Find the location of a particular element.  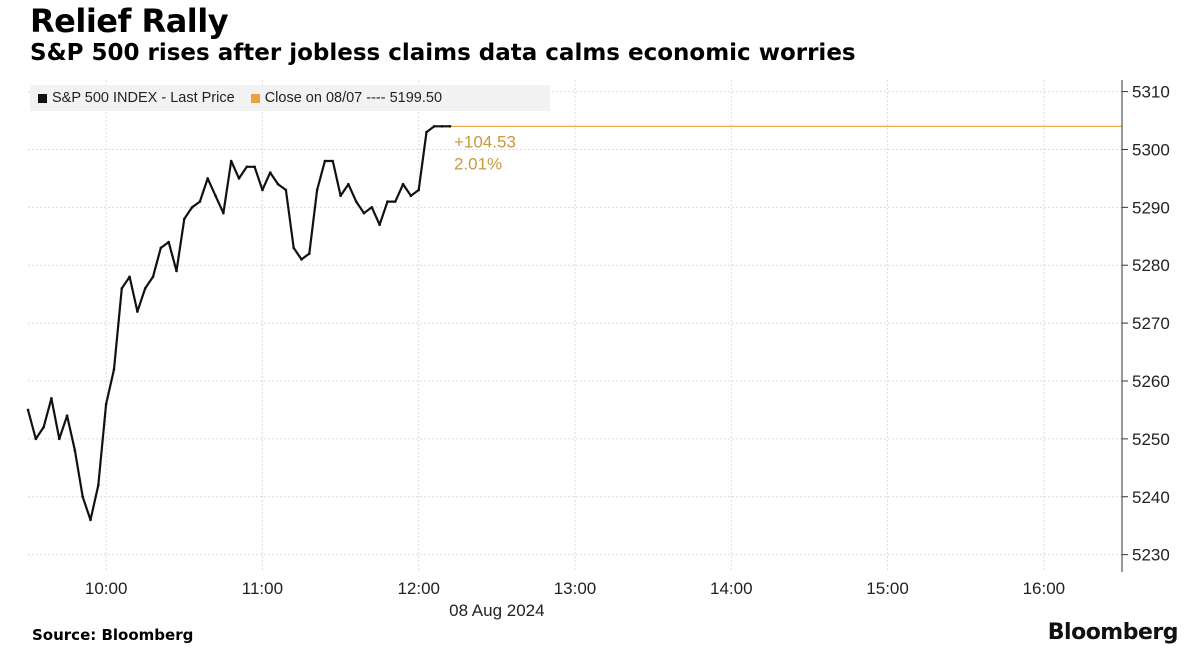

x-tick-label: 11:00 is located at coordinates (262, 588).